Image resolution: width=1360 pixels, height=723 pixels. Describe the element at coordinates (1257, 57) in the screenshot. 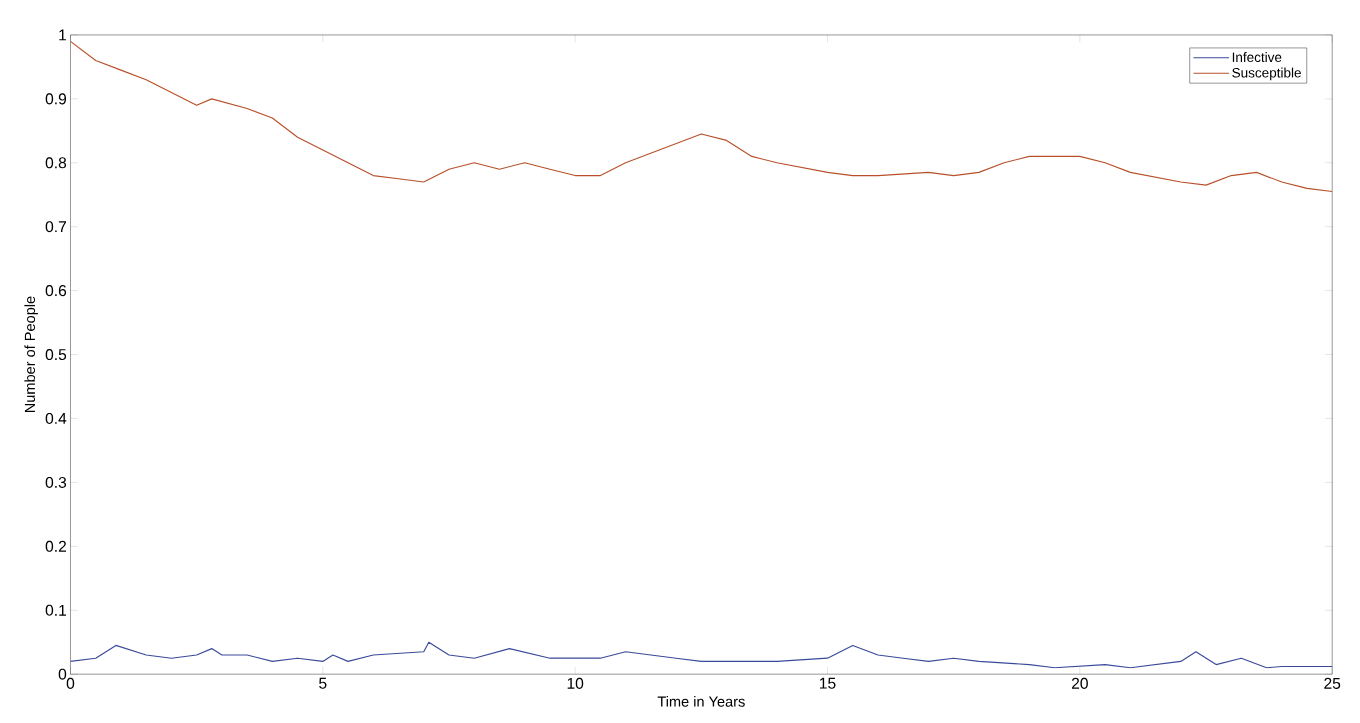

I see `legend-label: Infective` at that location.